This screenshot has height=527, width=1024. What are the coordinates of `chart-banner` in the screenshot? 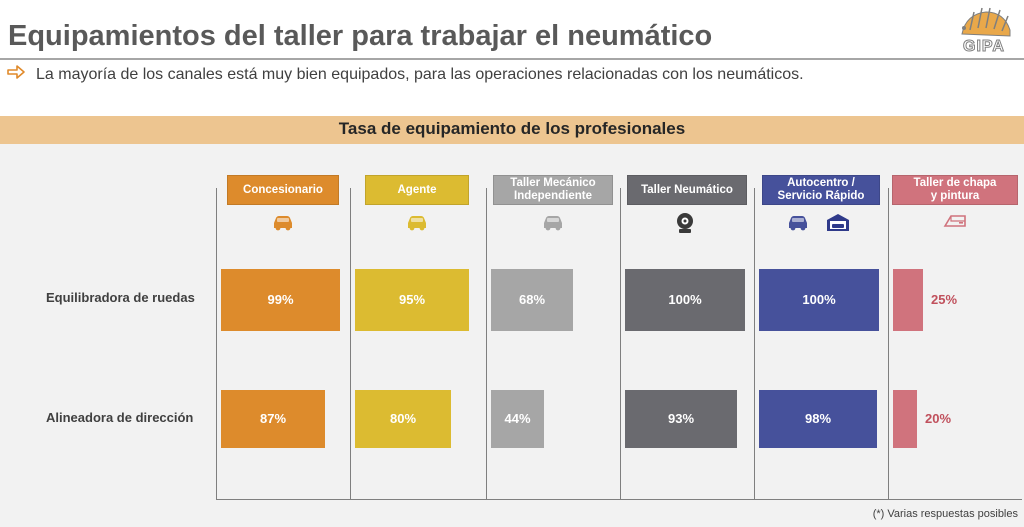 It's located at (512, 130).